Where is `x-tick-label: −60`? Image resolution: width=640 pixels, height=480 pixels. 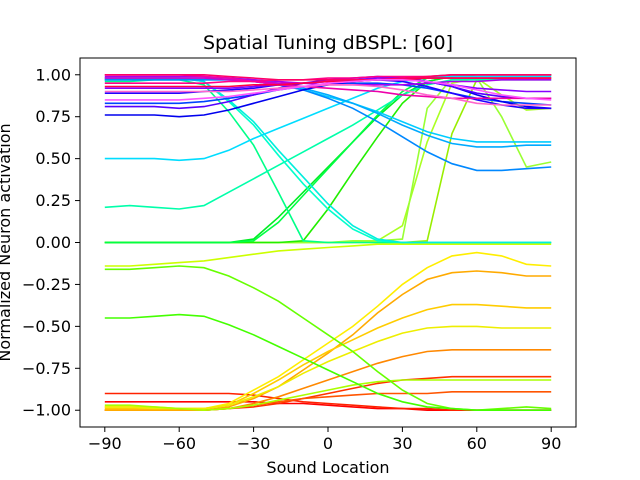
x-tick-label: −60 is located at coordinates (179, 443).